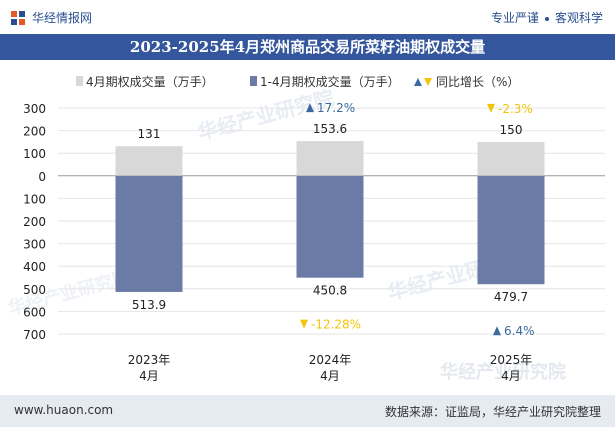  Describe the element at coordinates (514, 18) in the screenshot. I see `tag-professional: 专业严谨` at that location.